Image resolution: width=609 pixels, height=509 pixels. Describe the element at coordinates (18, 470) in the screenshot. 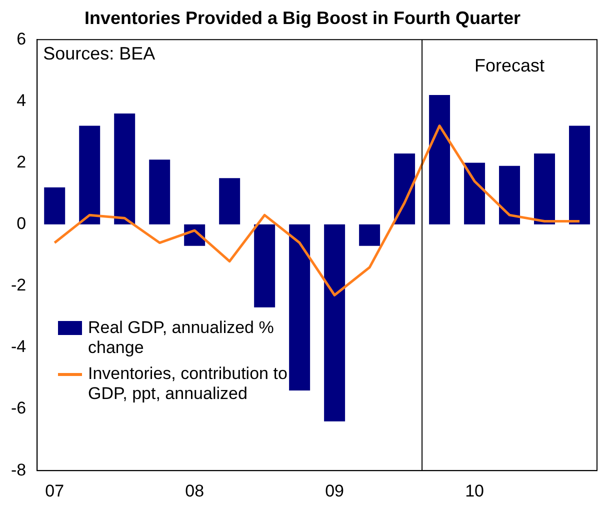

I see `y-tick-label: -8` at that location.